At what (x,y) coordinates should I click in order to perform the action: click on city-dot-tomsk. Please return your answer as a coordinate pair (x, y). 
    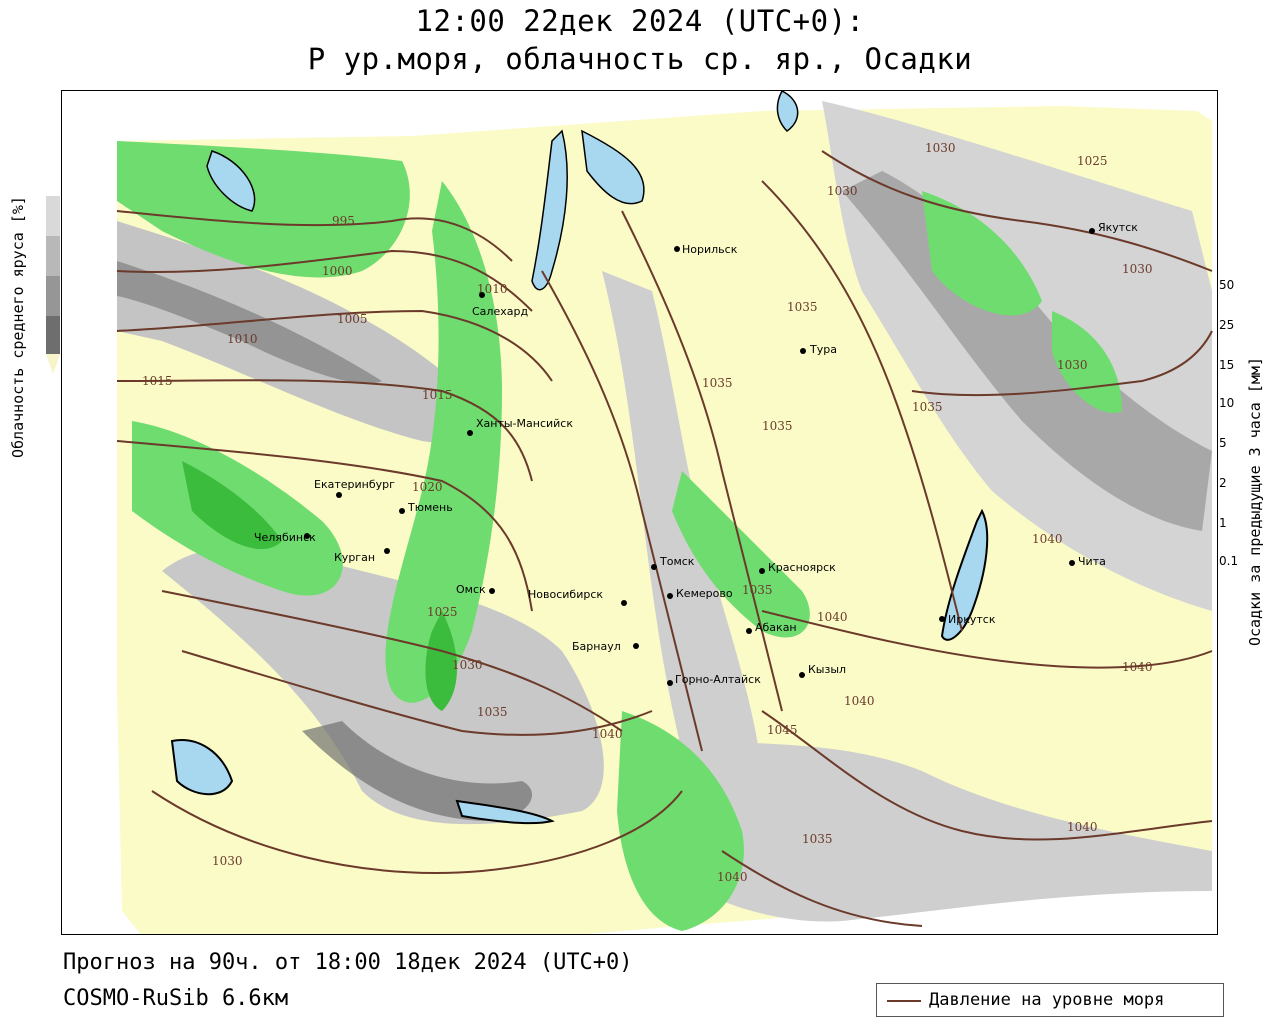
    Looking at the image, I should click on (654, 567).